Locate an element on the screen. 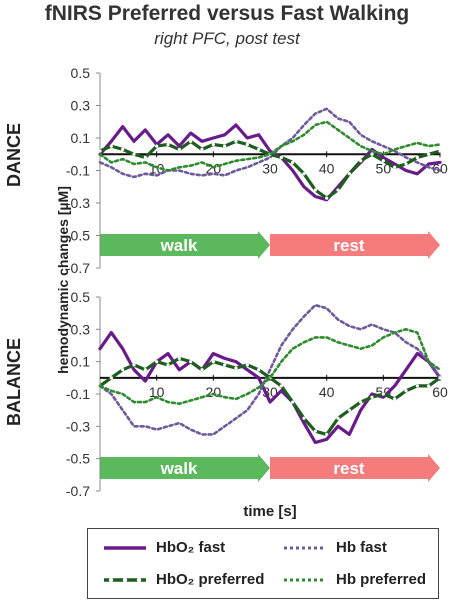 The width and height of the screenshot is (454, 605). y-tick-label: 0.3 is located at coordinates (81, 329).